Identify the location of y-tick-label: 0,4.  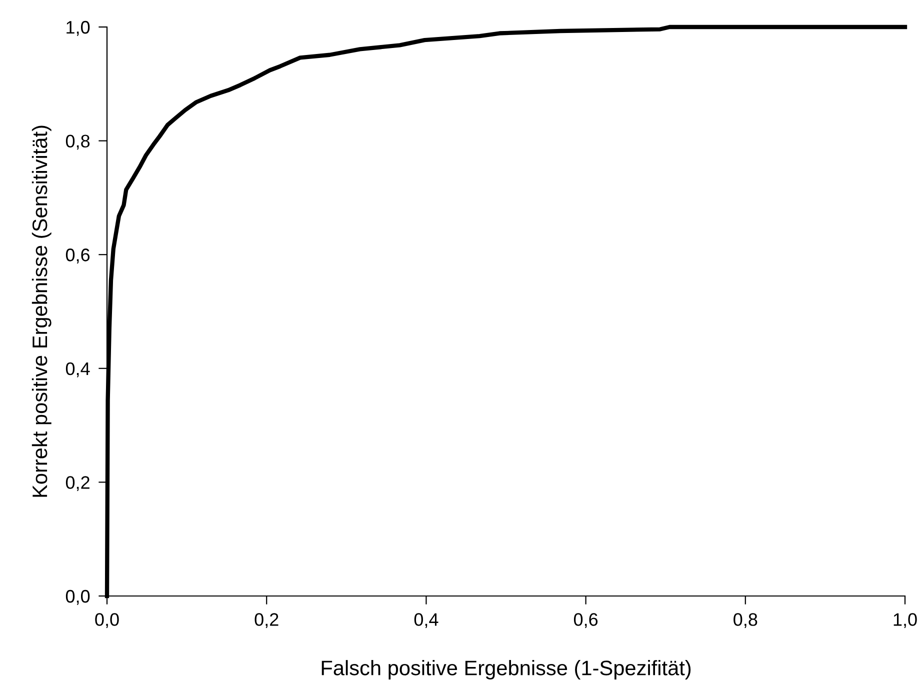
(78, 370).